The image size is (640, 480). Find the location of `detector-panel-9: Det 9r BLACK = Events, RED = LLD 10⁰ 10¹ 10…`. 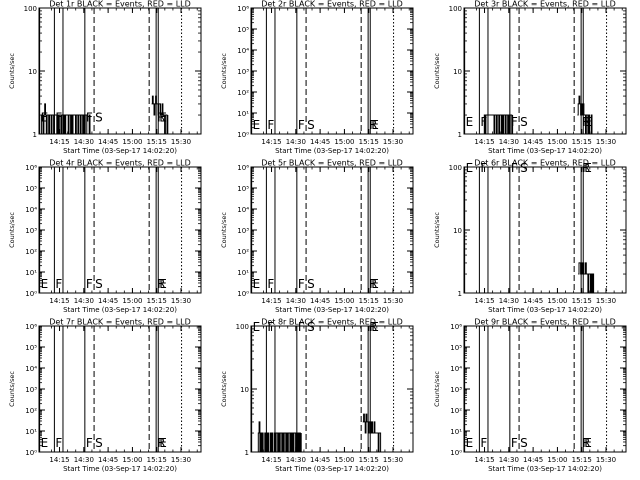

detector-panel-9: Det 9r BLACK = Events, RED = LLD 10⁰ 10¹ 10… is located at coordinates (530, 395).